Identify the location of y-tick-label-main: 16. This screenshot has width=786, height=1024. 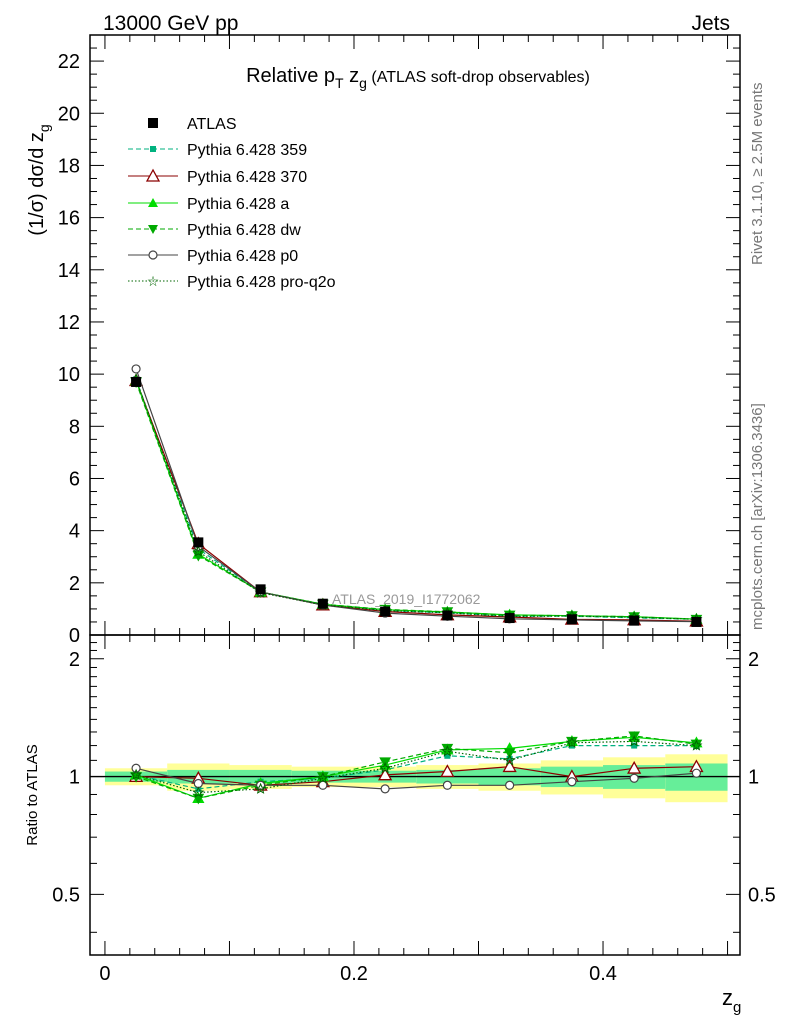
(69, 219).